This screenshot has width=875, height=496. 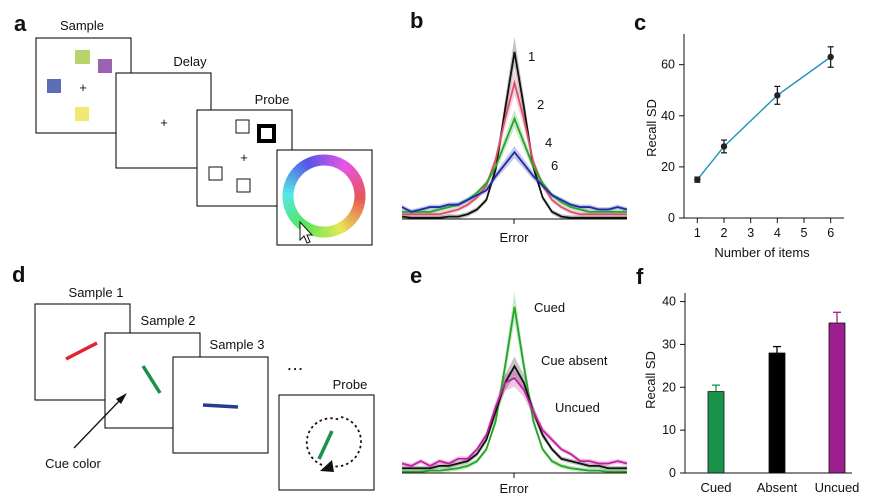 I want to click on delay-title: Delay, so click(x=190, y=61).